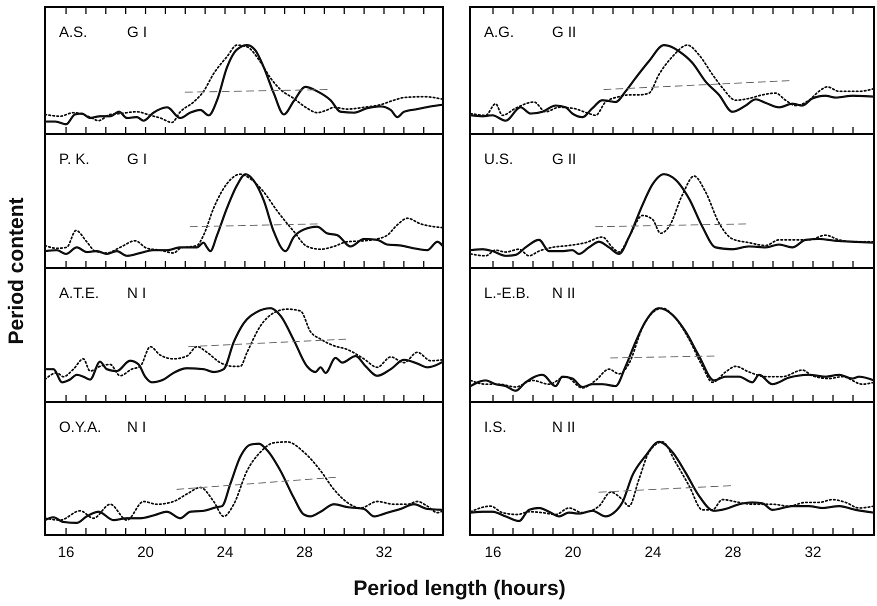 This screenshot has height=606, width=877. Describe the element at coordinates (16, 271) in the screenshot. I see `y-axis-title: Period content` at that location.